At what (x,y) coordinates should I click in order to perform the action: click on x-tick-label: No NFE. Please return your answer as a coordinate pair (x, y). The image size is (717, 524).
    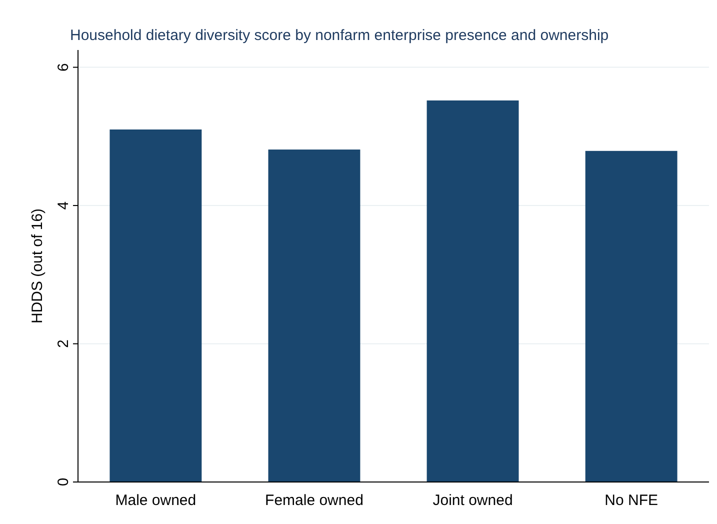
    Looking at the image, I should click on (631, 500).